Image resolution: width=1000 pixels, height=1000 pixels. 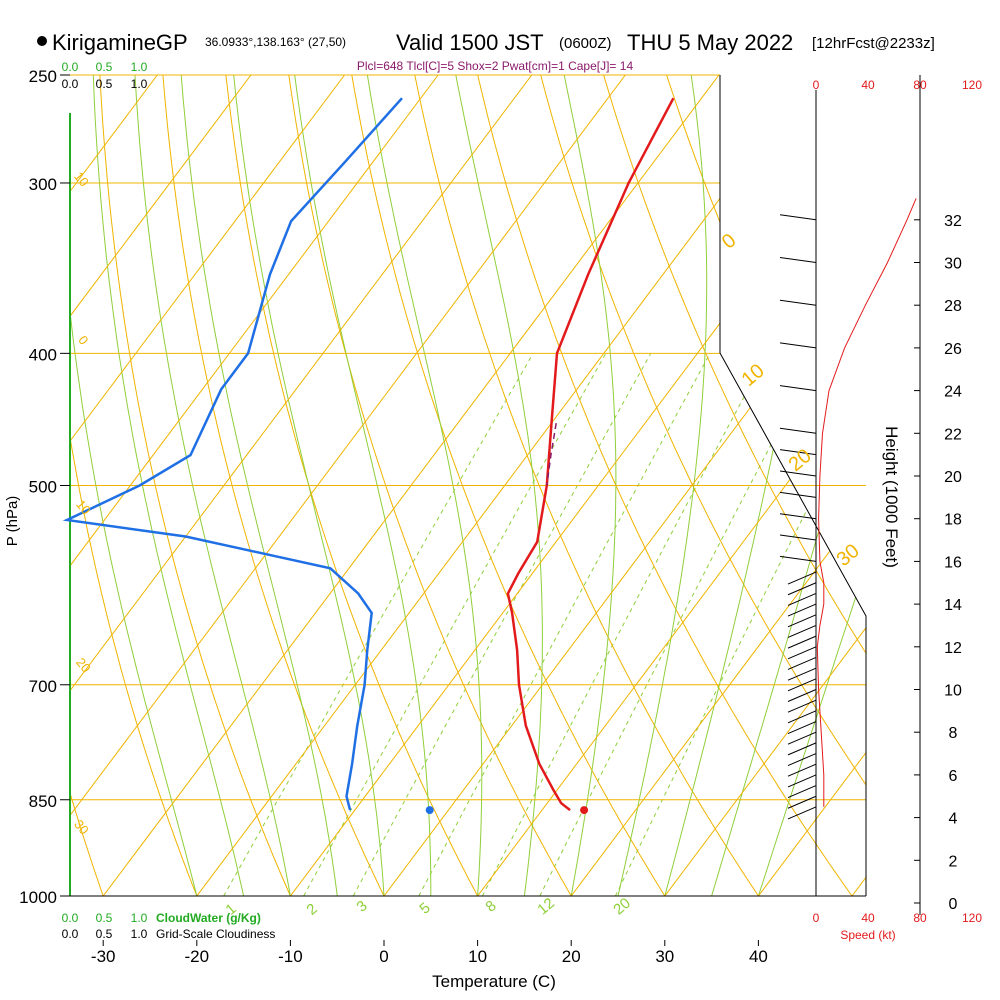 What do you see at coordinates (753, 375) in the screenshot?
I see `isotherm-label: 10` at bounding box center [753, 375].